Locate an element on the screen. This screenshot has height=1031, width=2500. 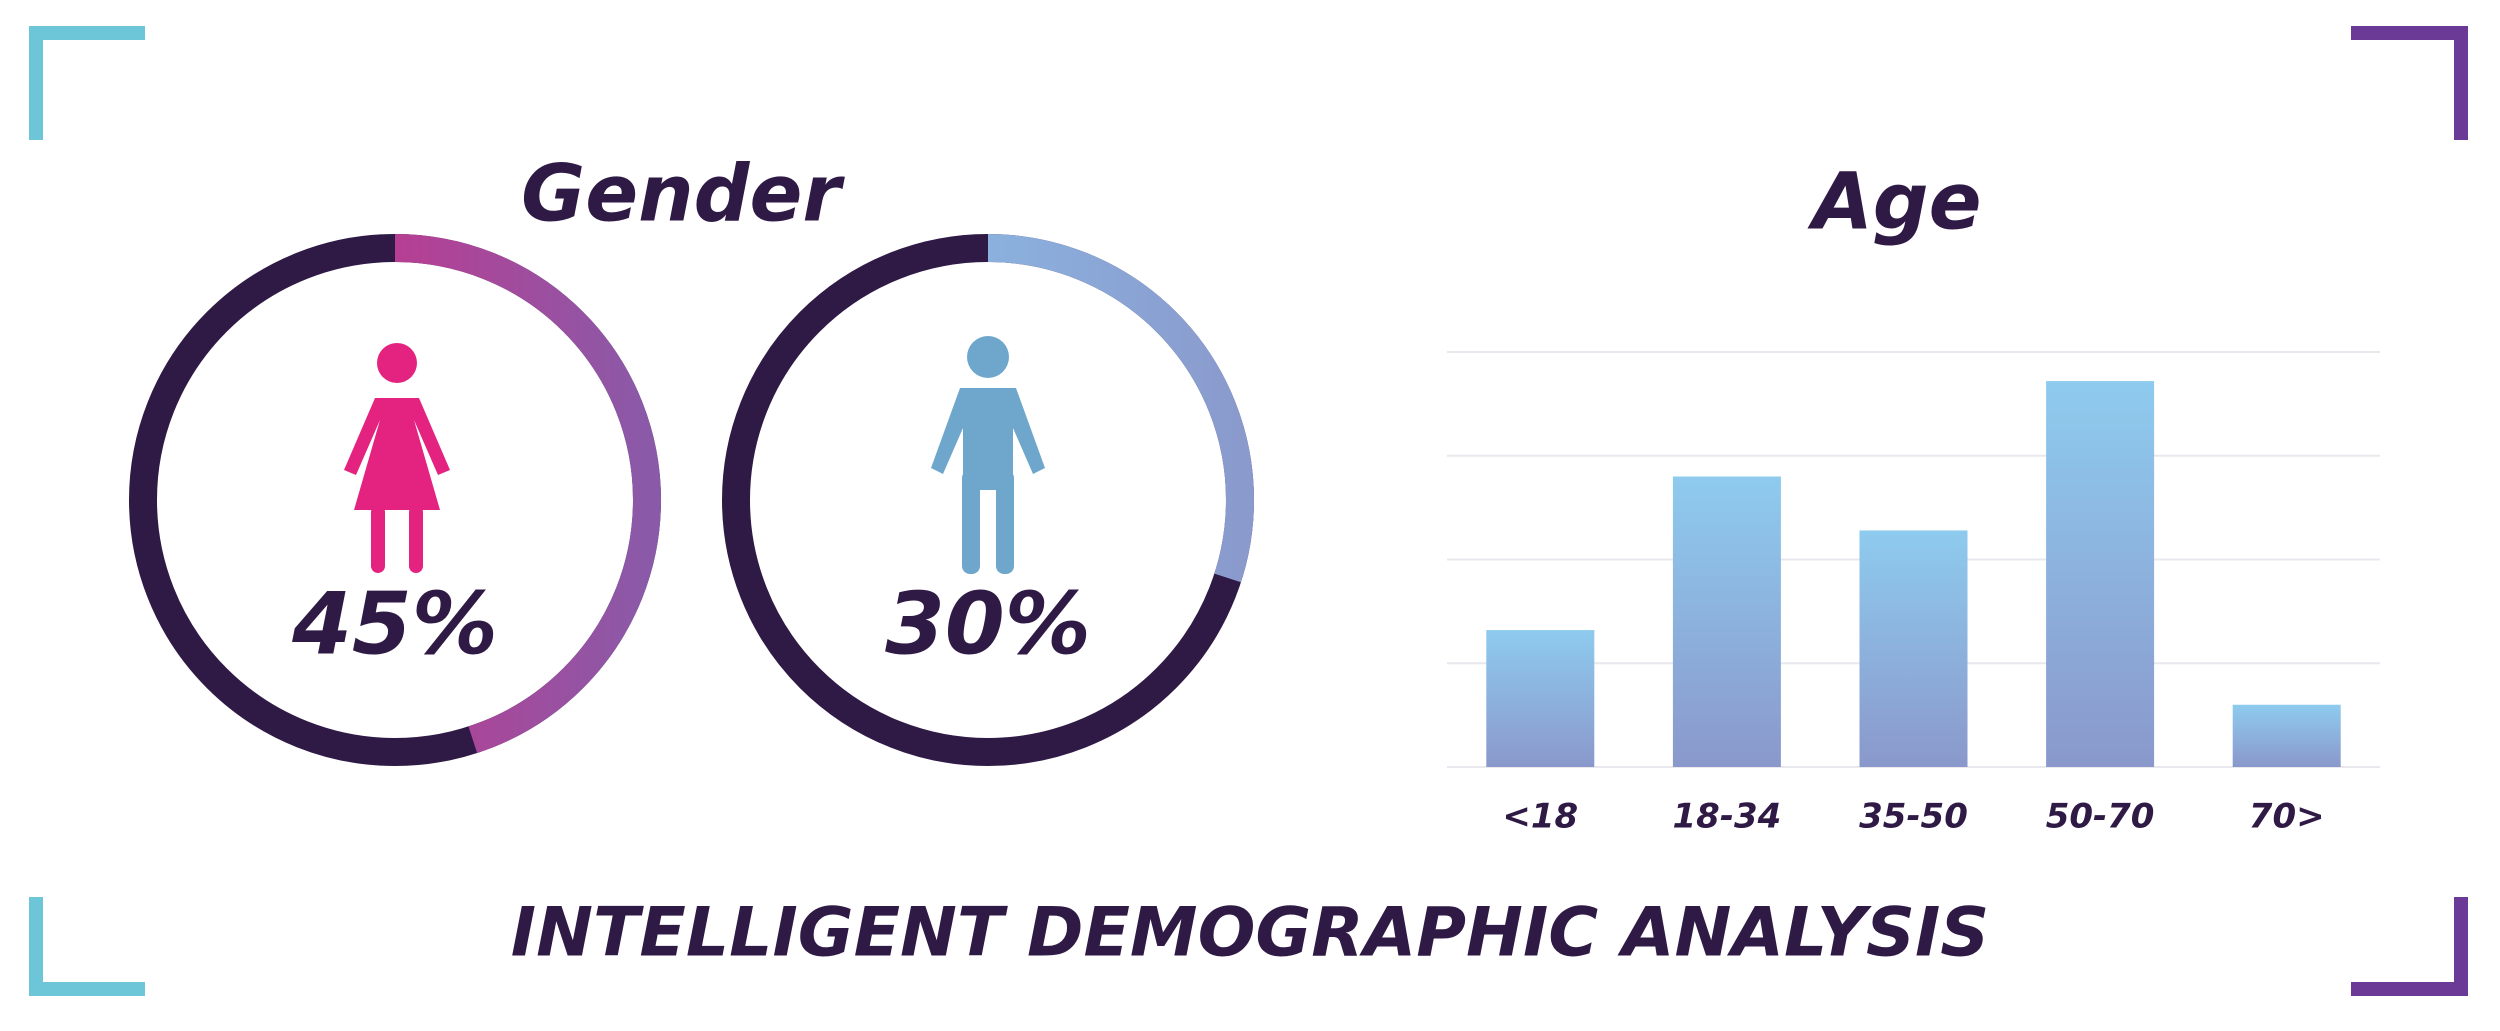
age-title: Age is located at coordinates (1893, 202).